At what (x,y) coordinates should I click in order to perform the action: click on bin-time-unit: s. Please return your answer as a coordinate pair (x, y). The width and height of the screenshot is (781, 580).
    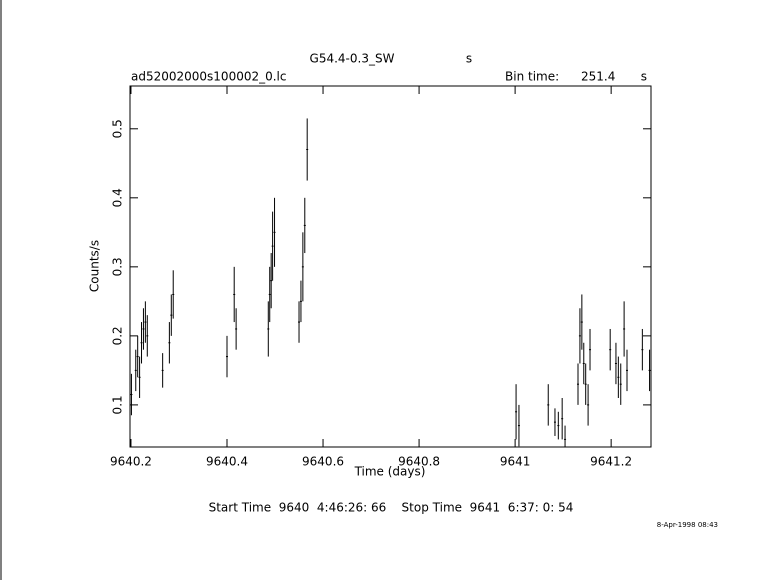
    Looking at the image, I should click on (644, 77).